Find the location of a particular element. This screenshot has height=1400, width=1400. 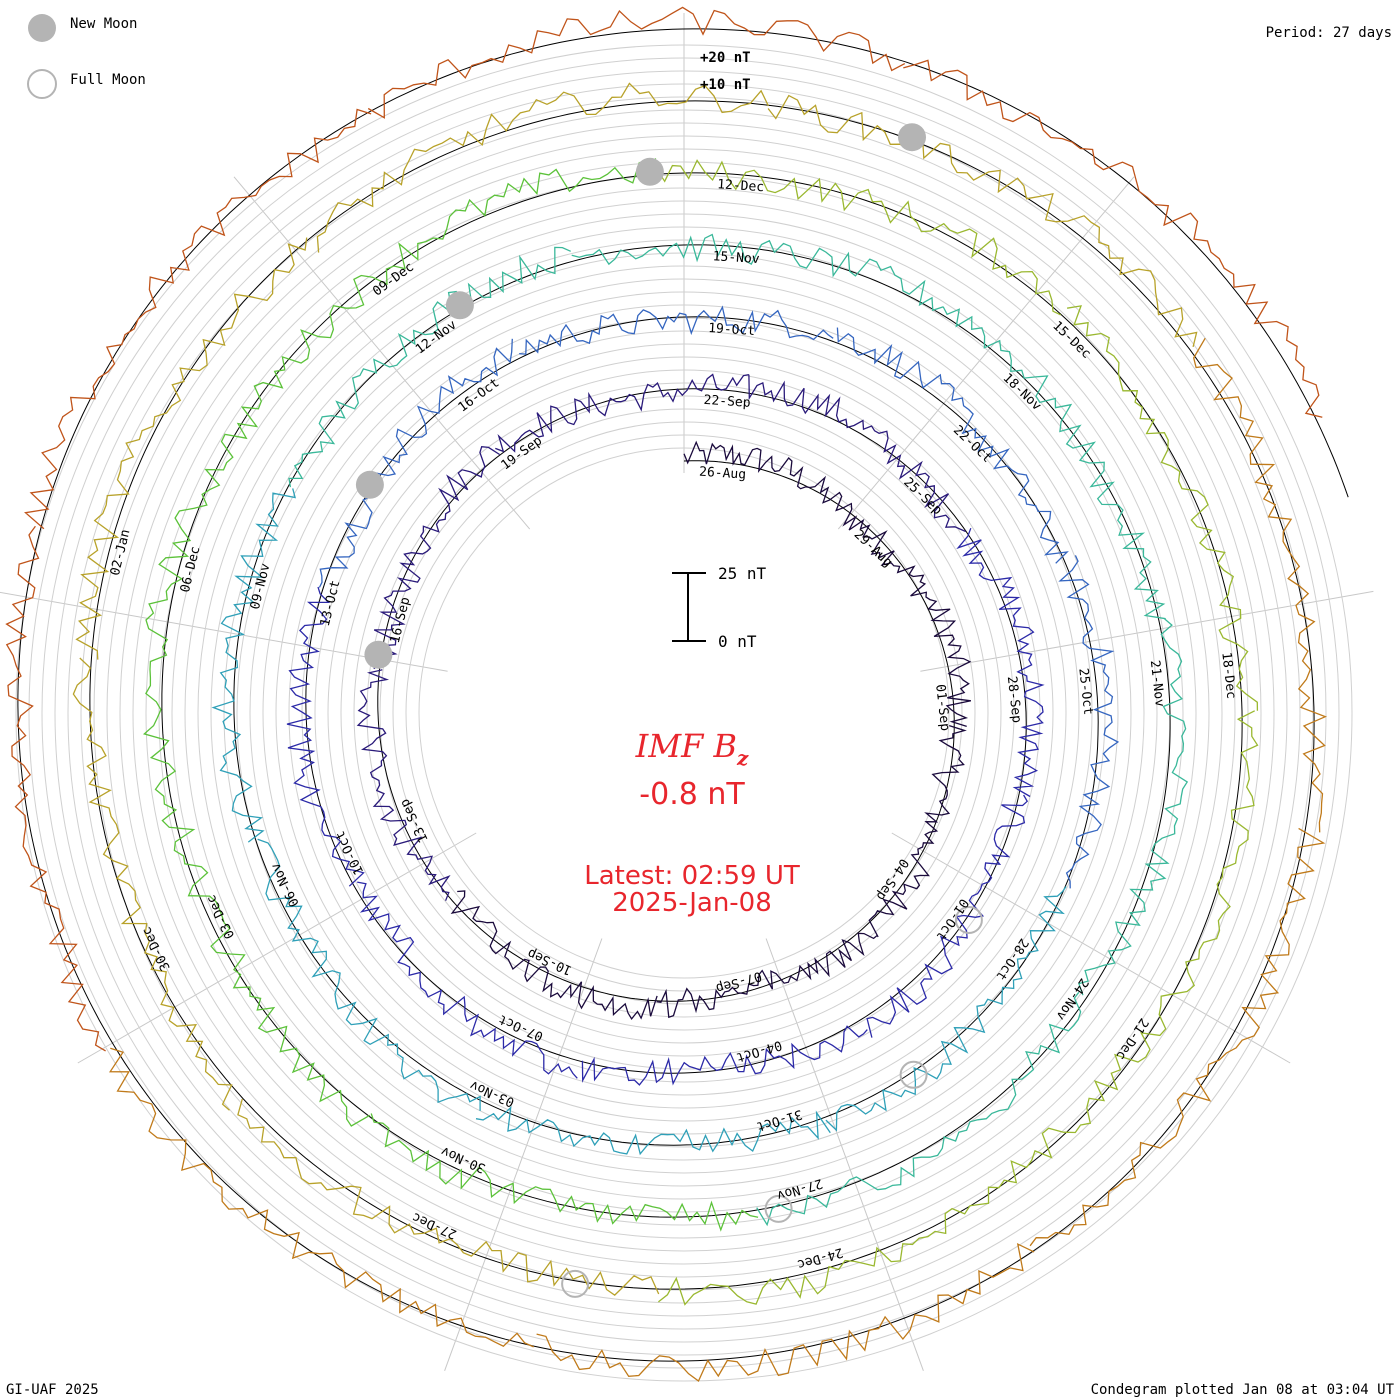

latest-time: Latest: 02:59 UT is located at coordinates (692, 876).